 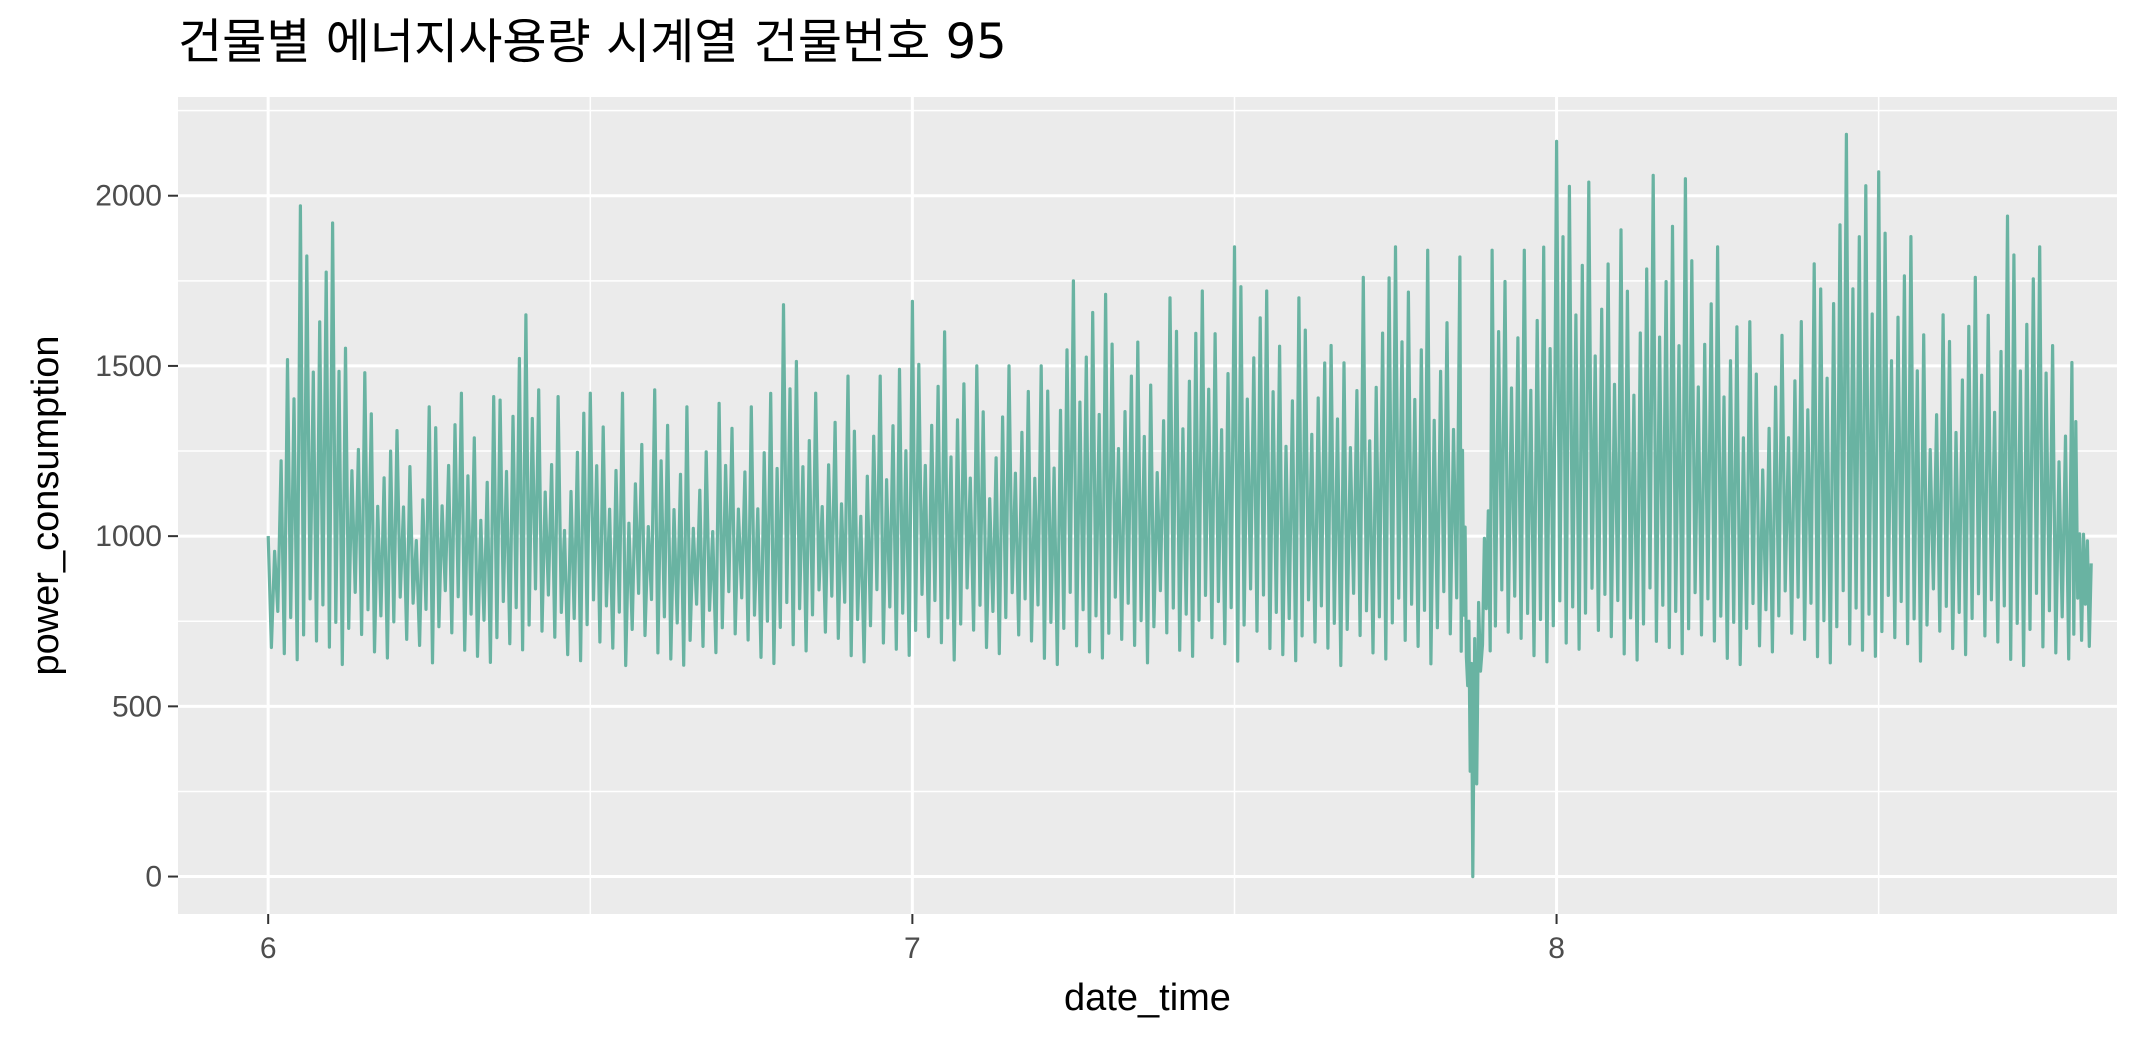 I want to click on y-tick-label: 500, so click(x=137, y=706).